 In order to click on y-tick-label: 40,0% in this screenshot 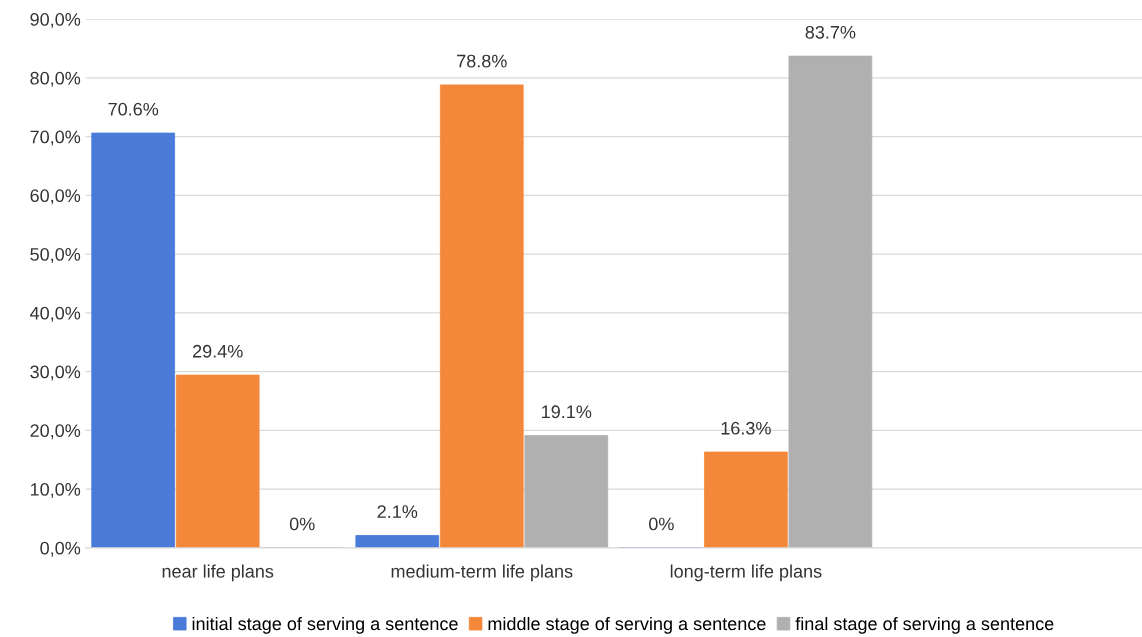, I will do `click(55, 314)`.